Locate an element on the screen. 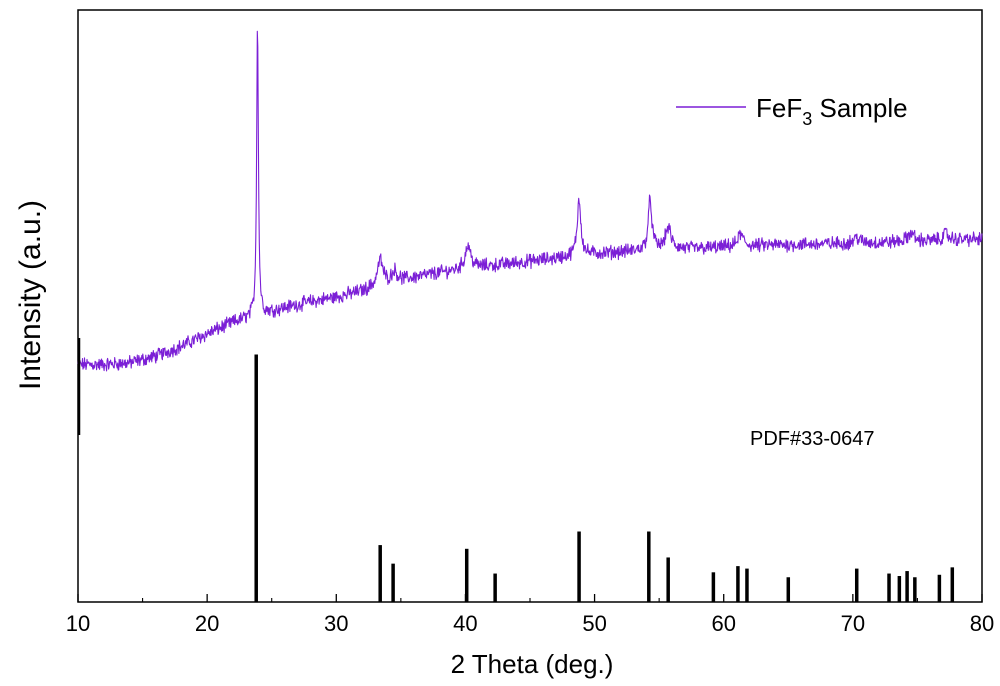  legend-subscript: 3 is located at coordinates (807, 119).